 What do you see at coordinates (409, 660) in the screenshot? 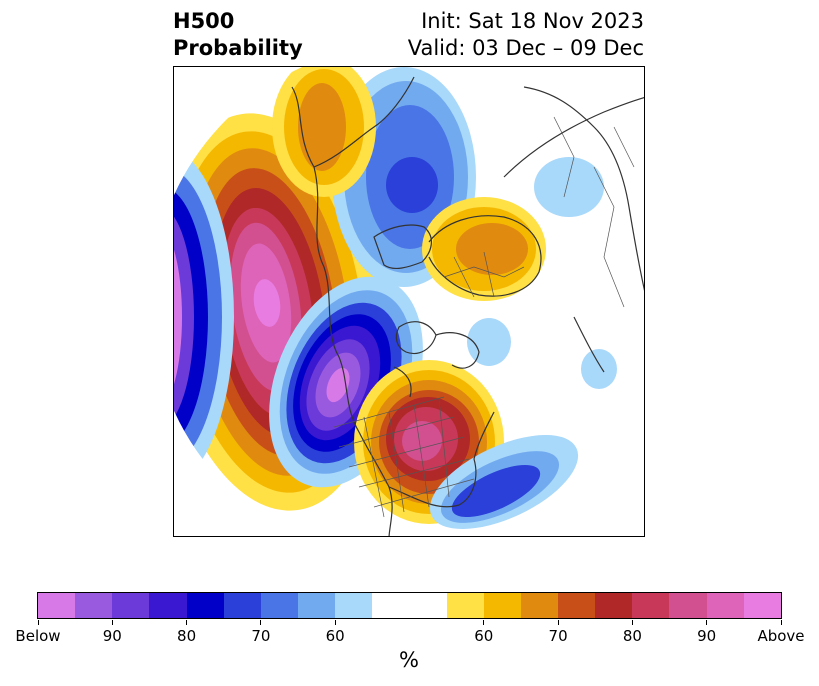
I see `colorbar-unit-label: %` at bounding box center [409, 660].